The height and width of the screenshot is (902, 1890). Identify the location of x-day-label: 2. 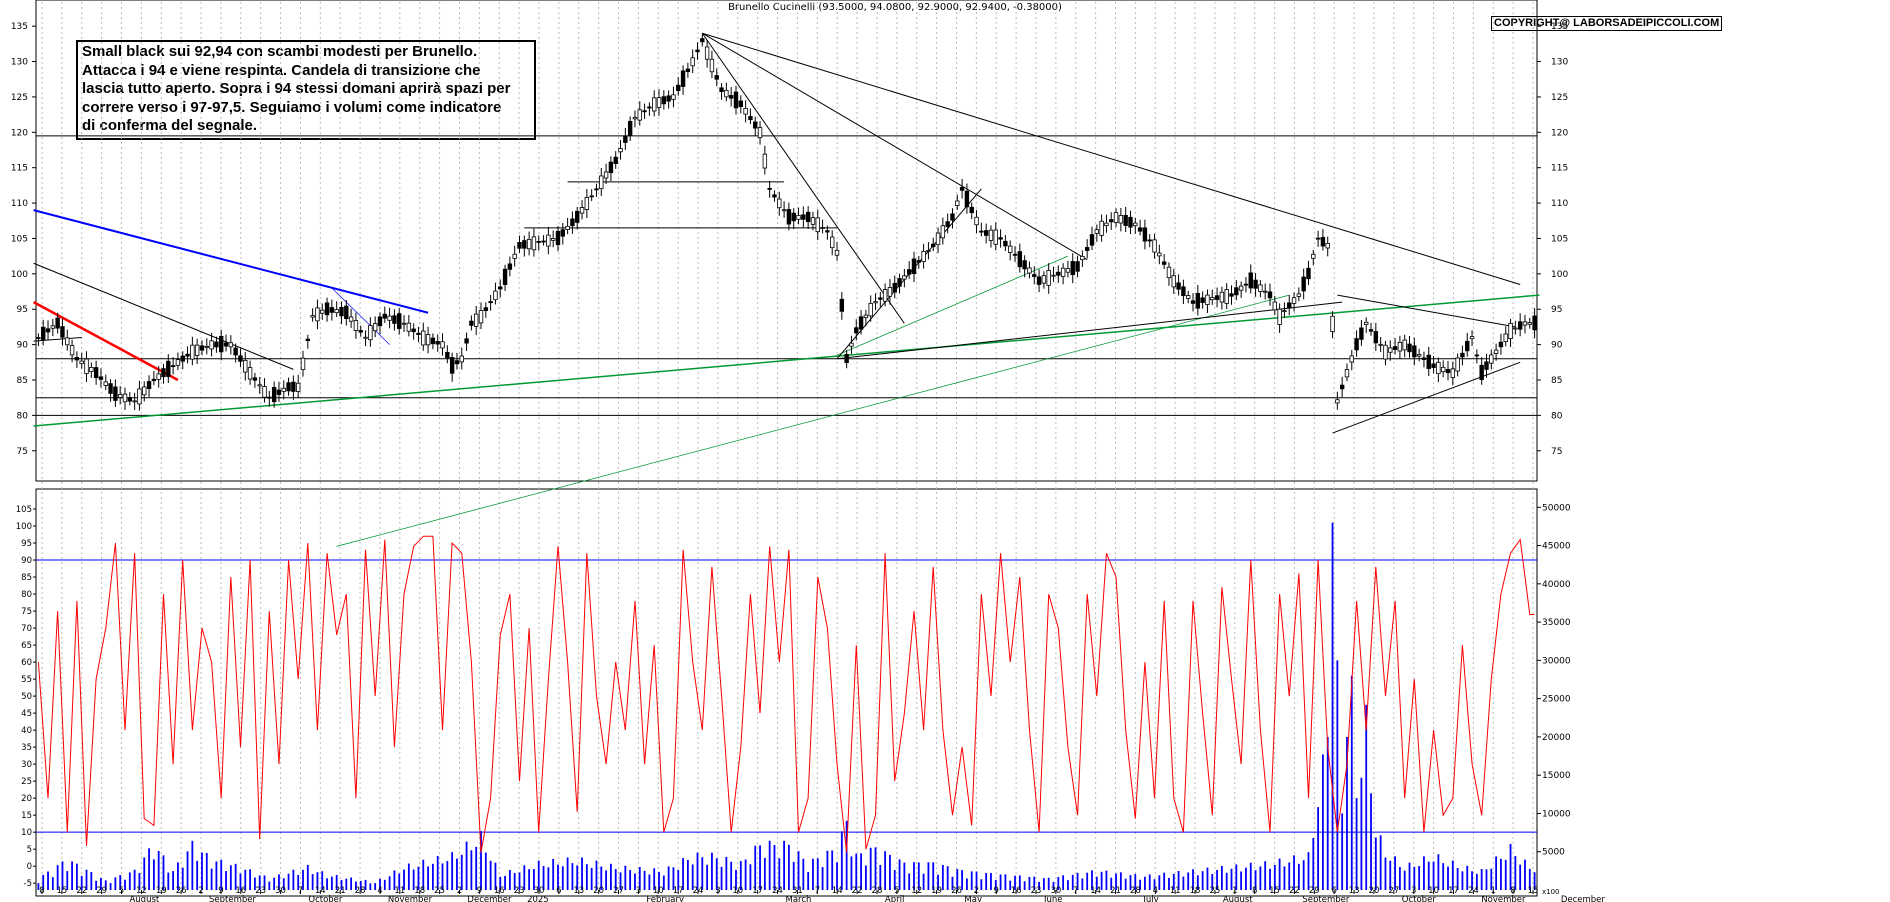
(200, 891).